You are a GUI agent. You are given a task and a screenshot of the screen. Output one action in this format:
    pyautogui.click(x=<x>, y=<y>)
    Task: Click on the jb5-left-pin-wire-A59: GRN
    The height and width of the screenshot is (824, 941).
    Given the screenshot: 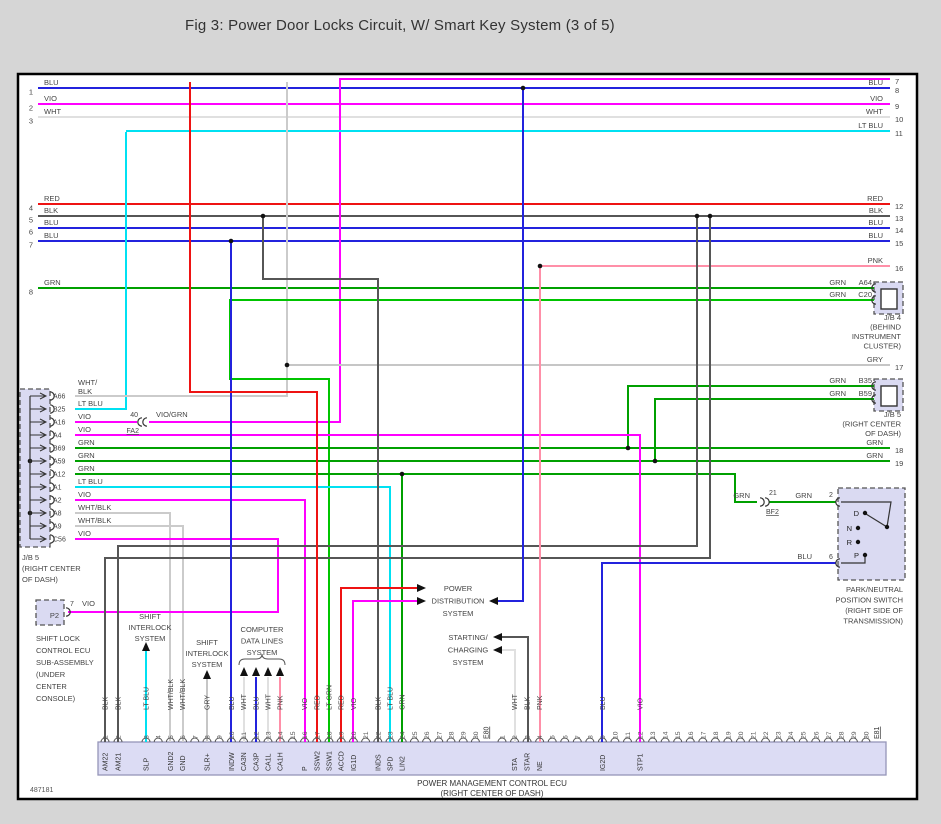 What is the action you would take?
    pyautogui.click(x=86, y=455)
    